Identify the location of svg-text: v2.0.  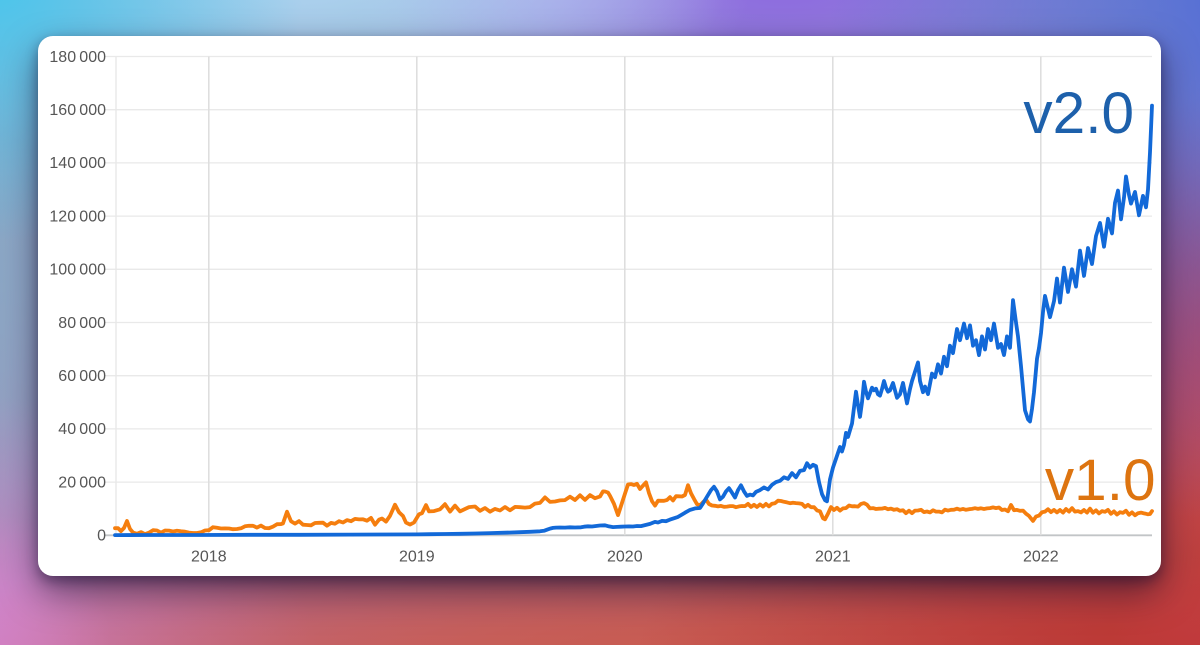
(1078, 113).